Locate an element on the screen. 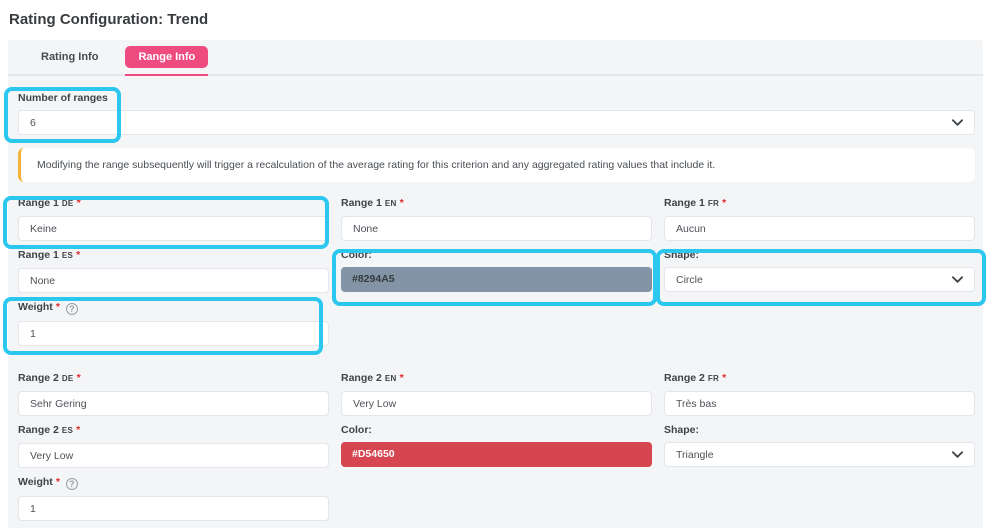  range2-shape-value: Triangle is located at coordinates (695, 454).